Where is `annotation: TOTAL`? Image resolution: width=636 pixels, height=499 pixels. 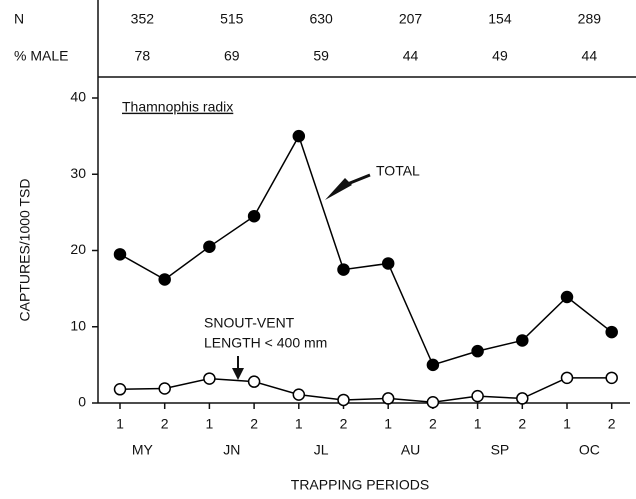
annotation: TOTAL is located at coordinates (398, 171).